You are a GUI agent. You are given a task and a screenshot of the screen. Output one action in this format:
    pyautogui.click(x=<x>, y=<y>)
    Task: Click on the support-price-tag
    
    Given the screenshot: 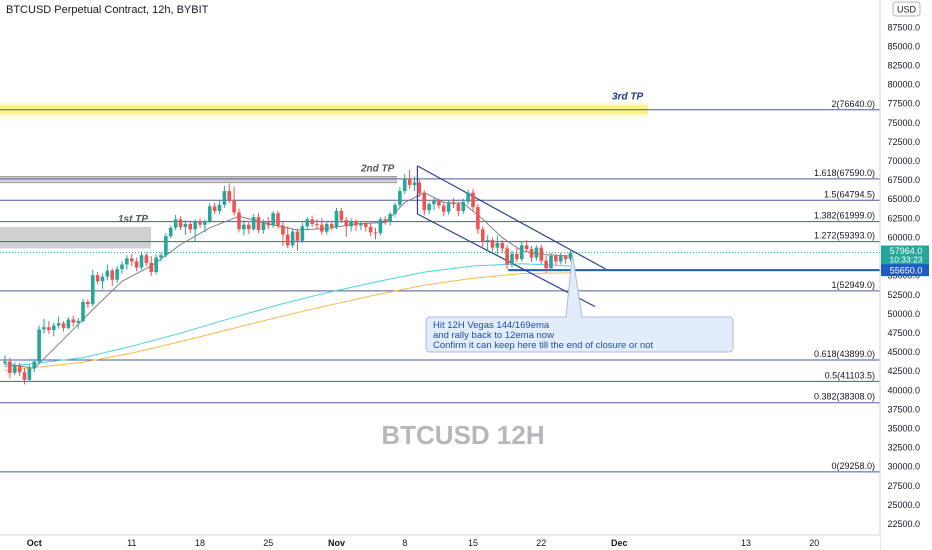 What is the action you would take?
    pyautogui.click(x=905, y=270)
    